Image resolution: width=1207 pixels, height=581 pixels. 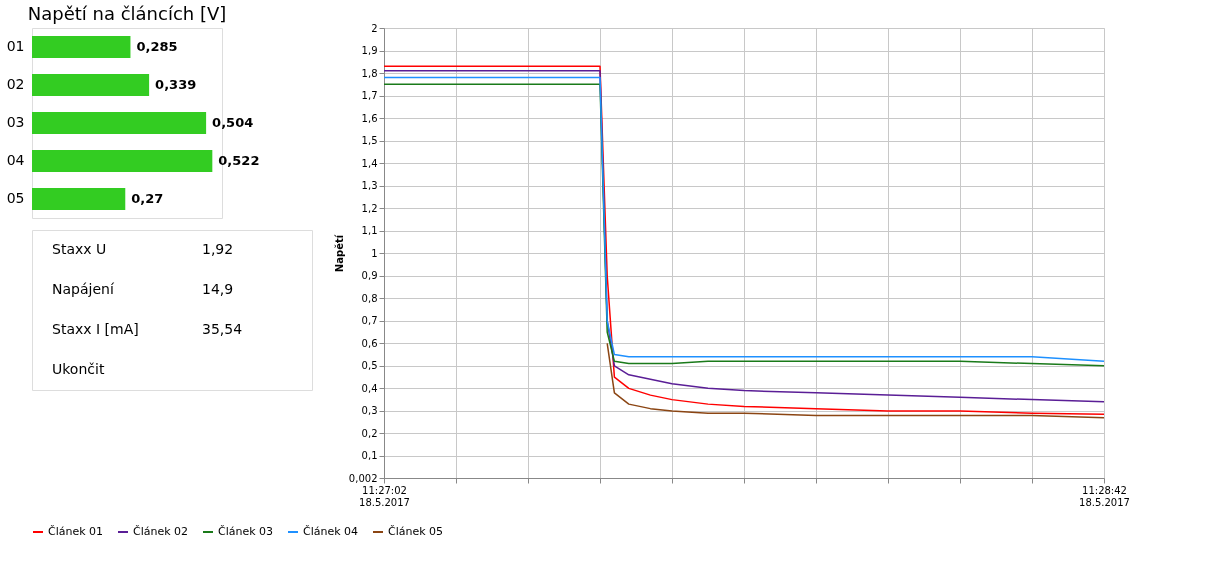 I want to click on y-tick-label: 0,002, so click(x=363, y=478).